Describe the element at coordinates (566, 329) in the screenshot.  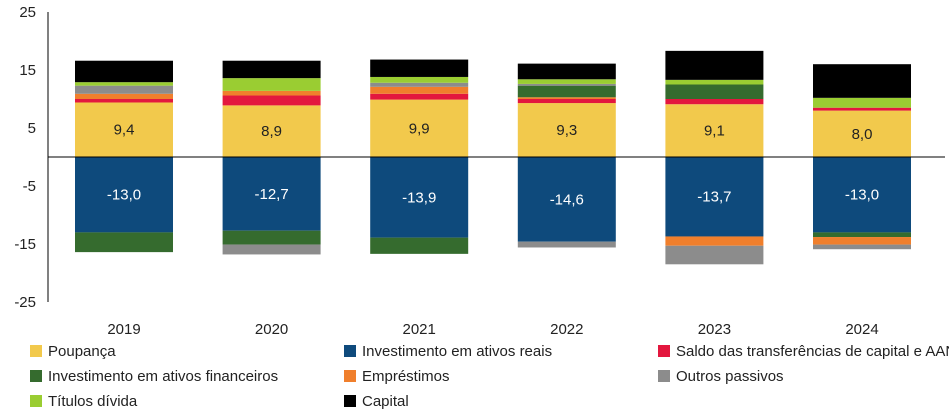
I see `x-tick-label: 2022` at that location.